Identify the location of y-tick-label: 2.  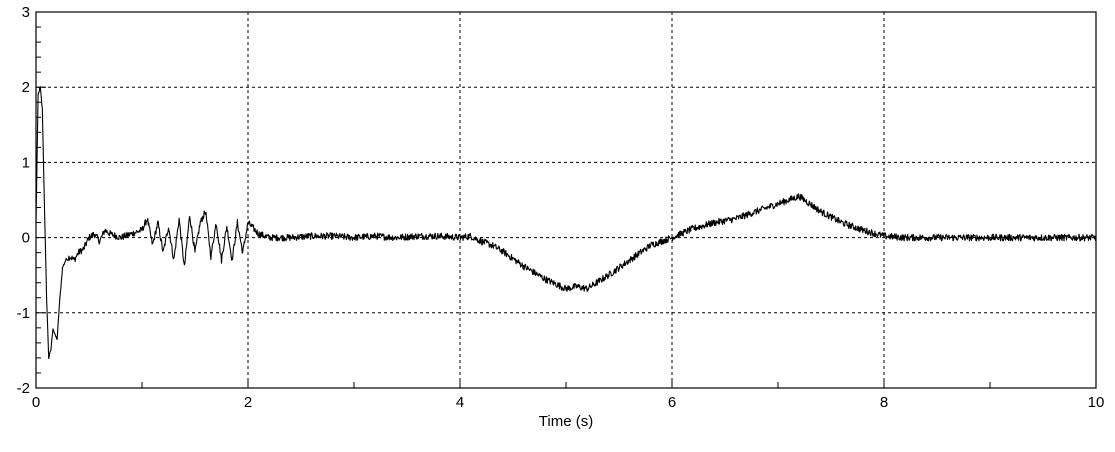
(26, 87).